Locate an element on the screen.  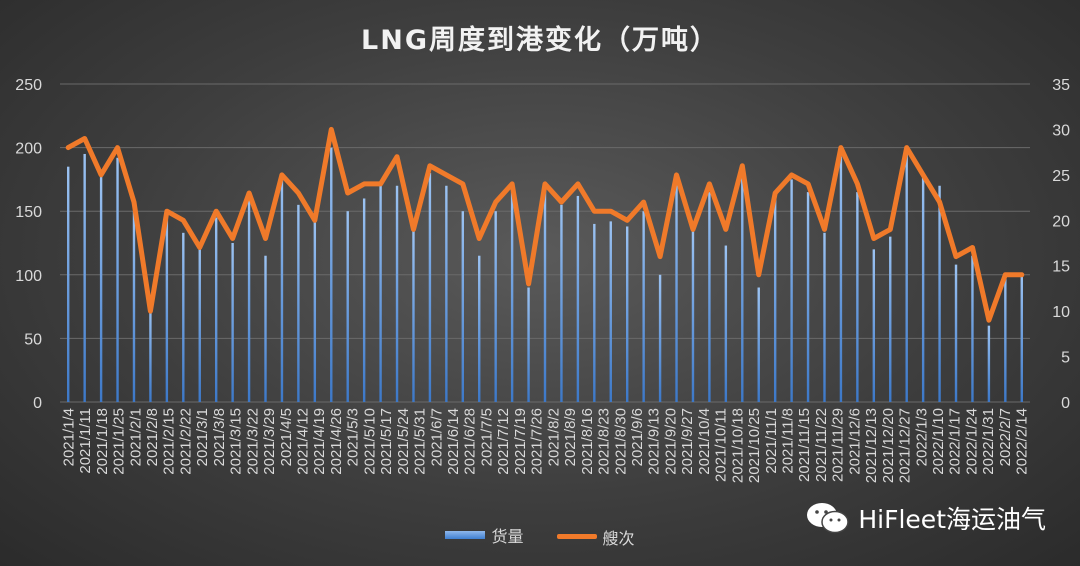
y-right-tick-label: 20 is located at coordinates (1061, 221).